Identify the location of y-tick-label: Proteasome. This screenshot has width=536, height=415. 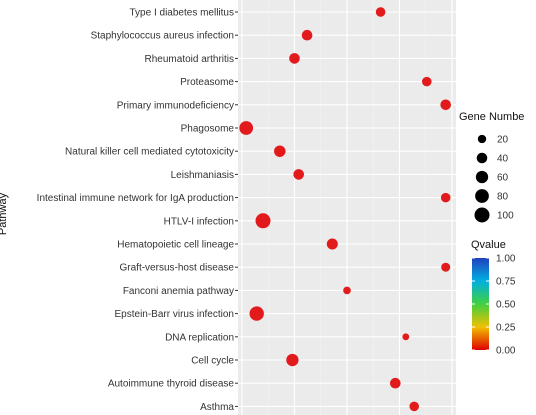
(207, 82).